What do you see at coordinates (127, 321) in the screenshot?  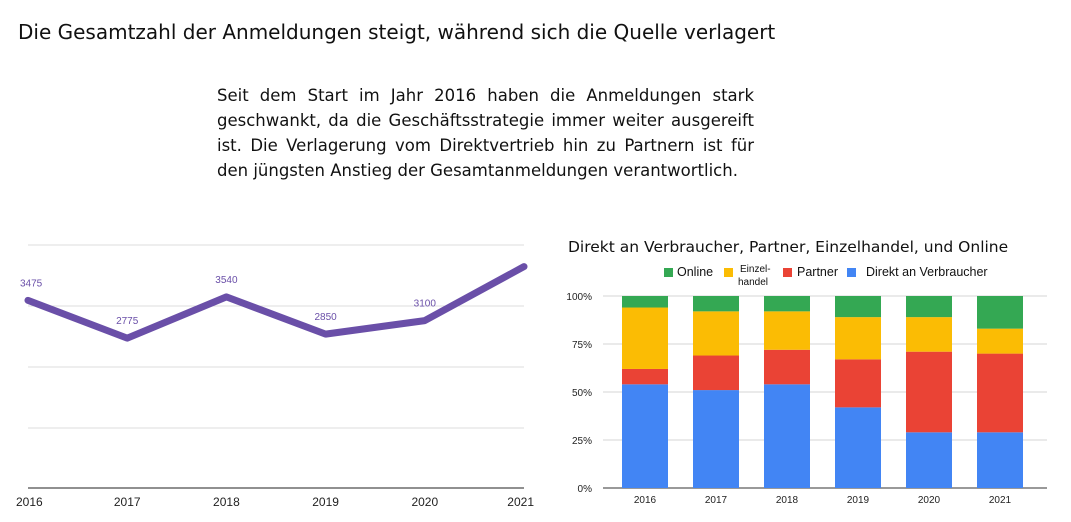 I see `line-data-label-2017: 2775` at bounding box center [127, 321].